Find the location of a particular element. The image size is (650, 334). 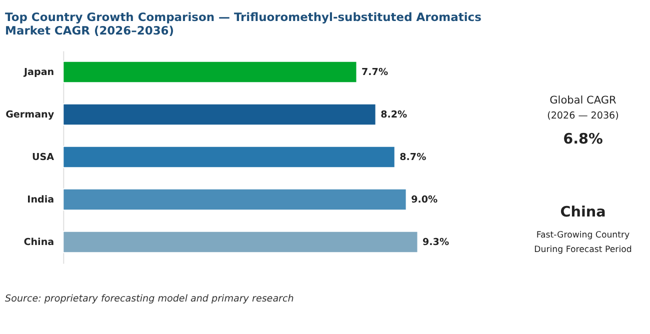

text: Global CAGR is located at coordinates (583, 100).